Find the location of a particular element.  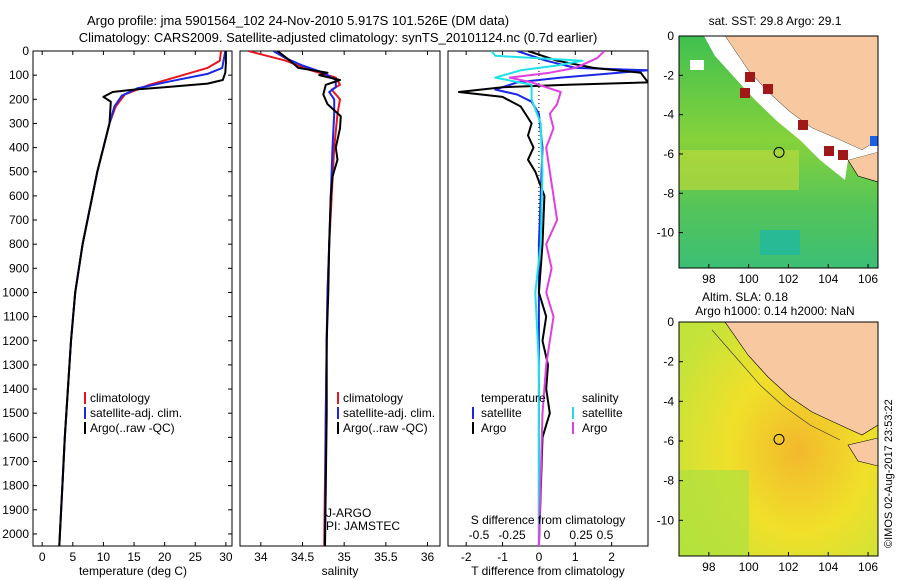

legend-label-temp-satellite: satellite is located at coordinates (501, 413).